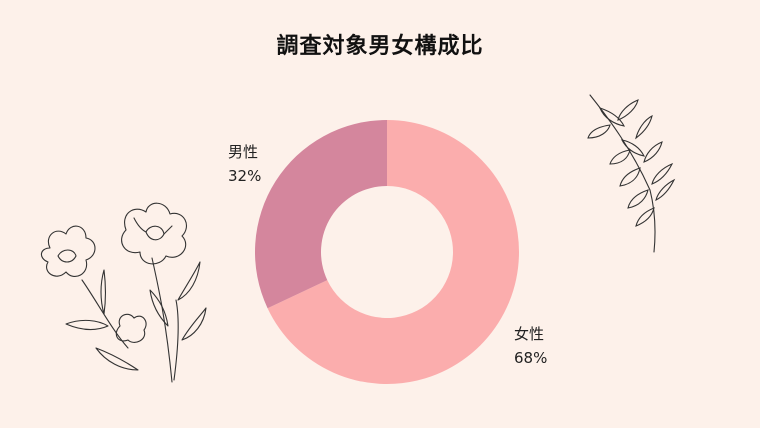  What do you see at coordinates (321, 214) in the screenshot?
I see `donut-slice-male` at bounding box center [321, 214].